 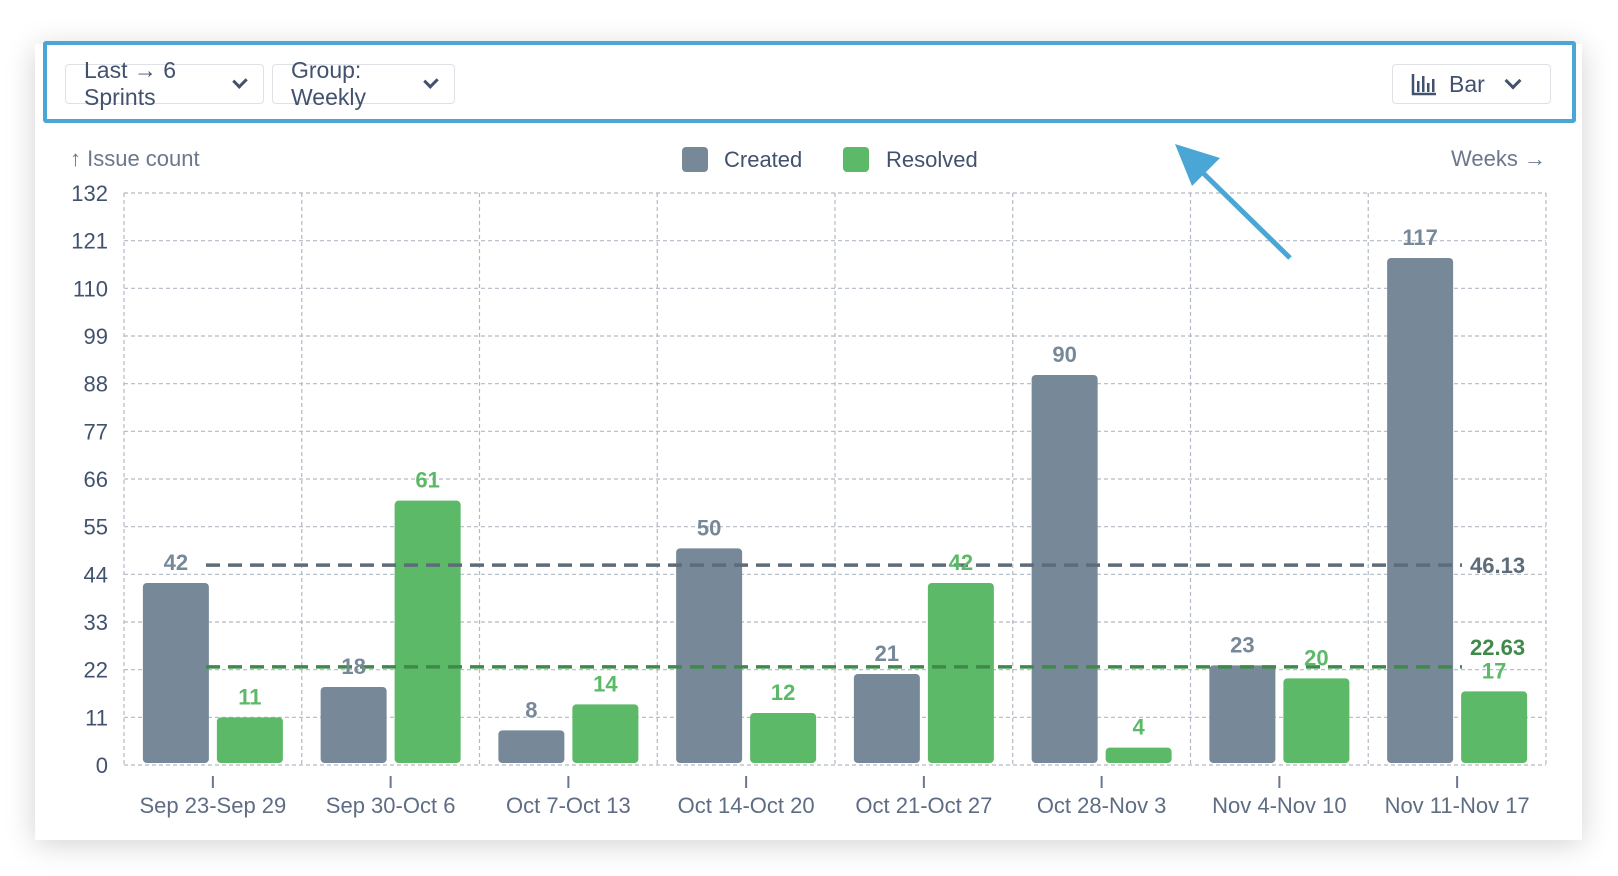 What do you see at coordinates (746, 805) in the screenshot?
I see `x-tick-label: Oct 14-Oct 20` at bounding box center [746, 805].